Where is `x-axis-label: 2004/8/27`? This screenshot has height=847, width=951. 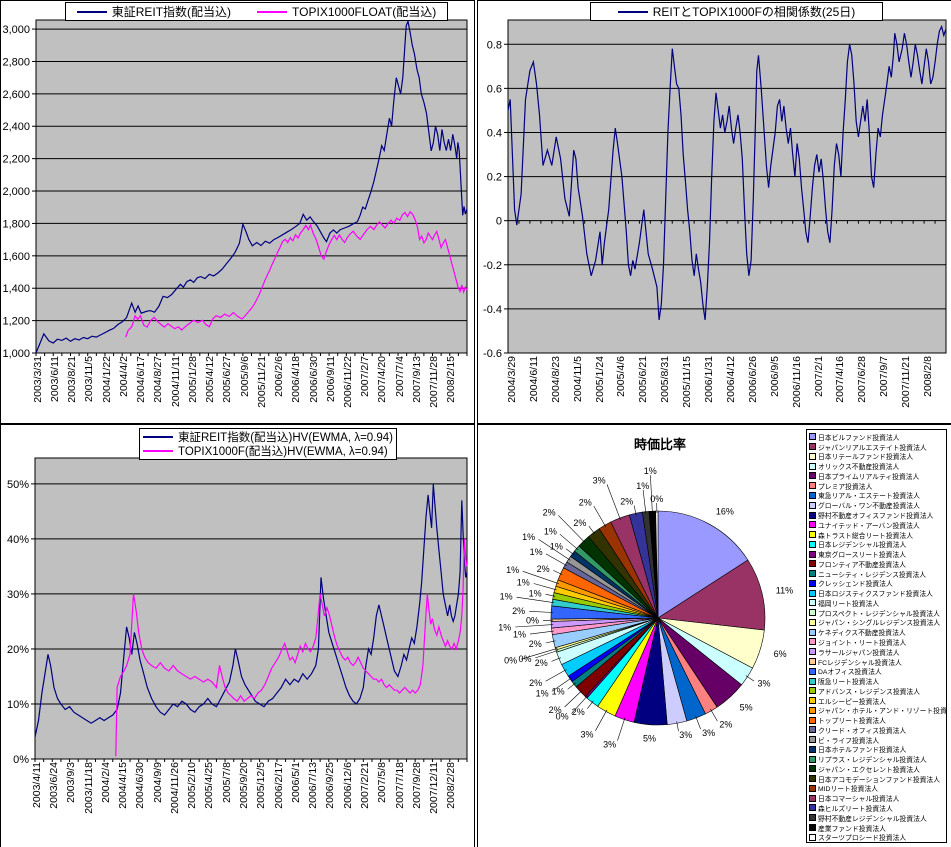
x-axis-label: 2004/8/27 is located at coordinates (158, 379).